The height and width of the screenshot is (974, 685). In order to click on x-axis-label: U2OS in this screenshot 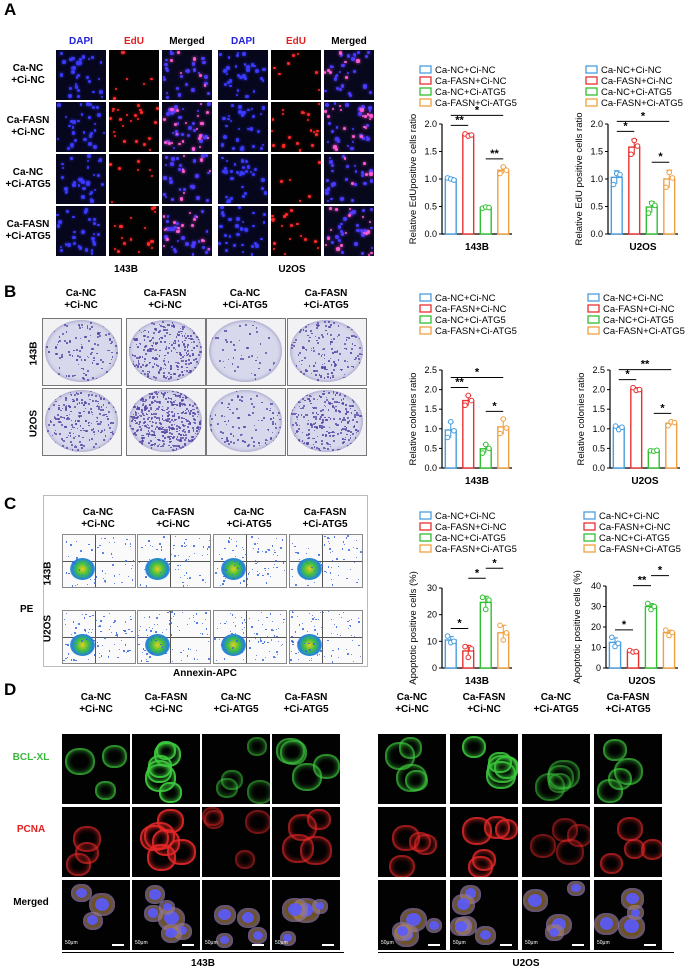, I will do `click(642, 681)`.